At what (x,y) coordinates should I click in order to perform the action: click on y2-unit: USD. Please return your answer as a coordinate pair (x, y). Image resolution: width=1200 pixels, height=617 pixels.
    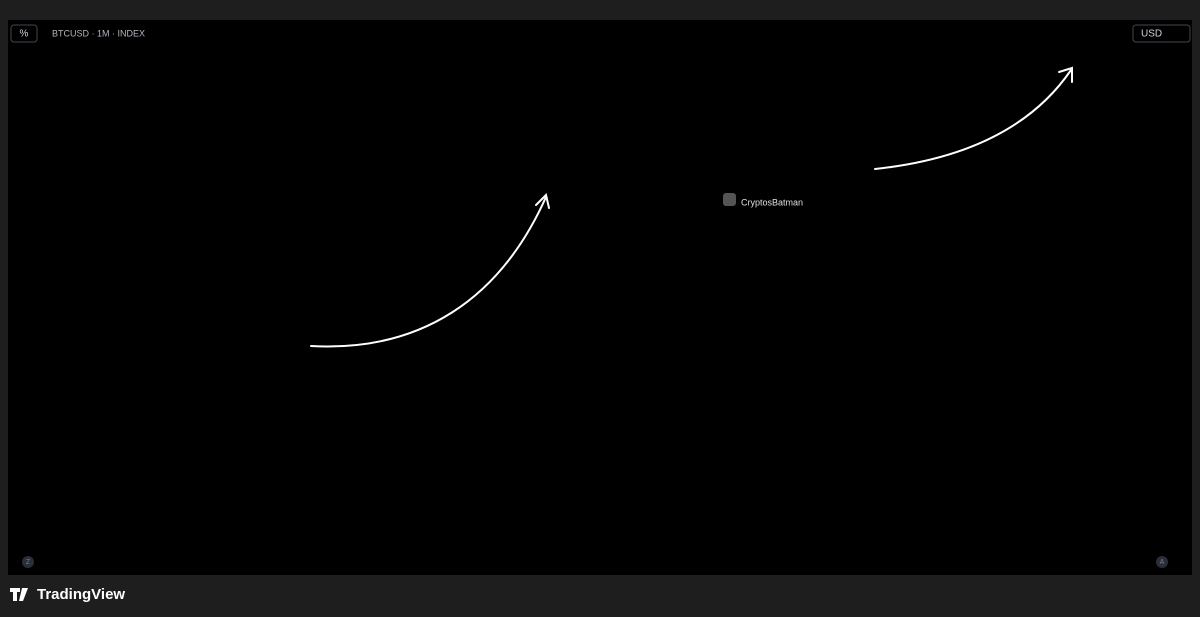
    Looking at the image, I should click on (1151, 34).